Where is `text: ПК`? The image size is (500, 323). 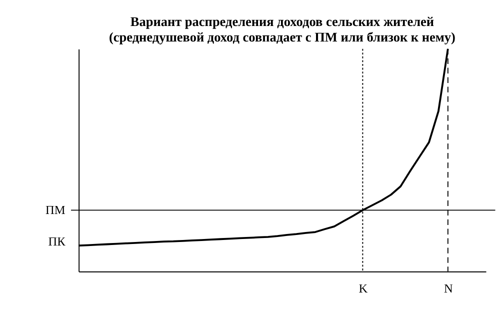 text: ПК is located at coordinates (57, 241).